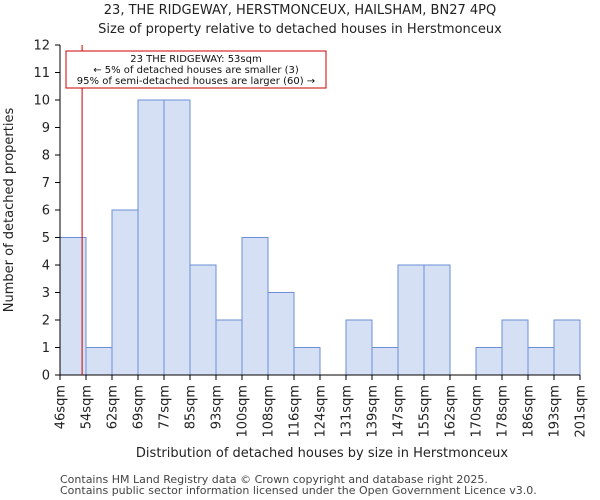 This screenshot has height=500, width=600. What do you see at coordinates (437, 320) in the screenshot?
I see `bar-155sqm` at bounding box center [437, 320].